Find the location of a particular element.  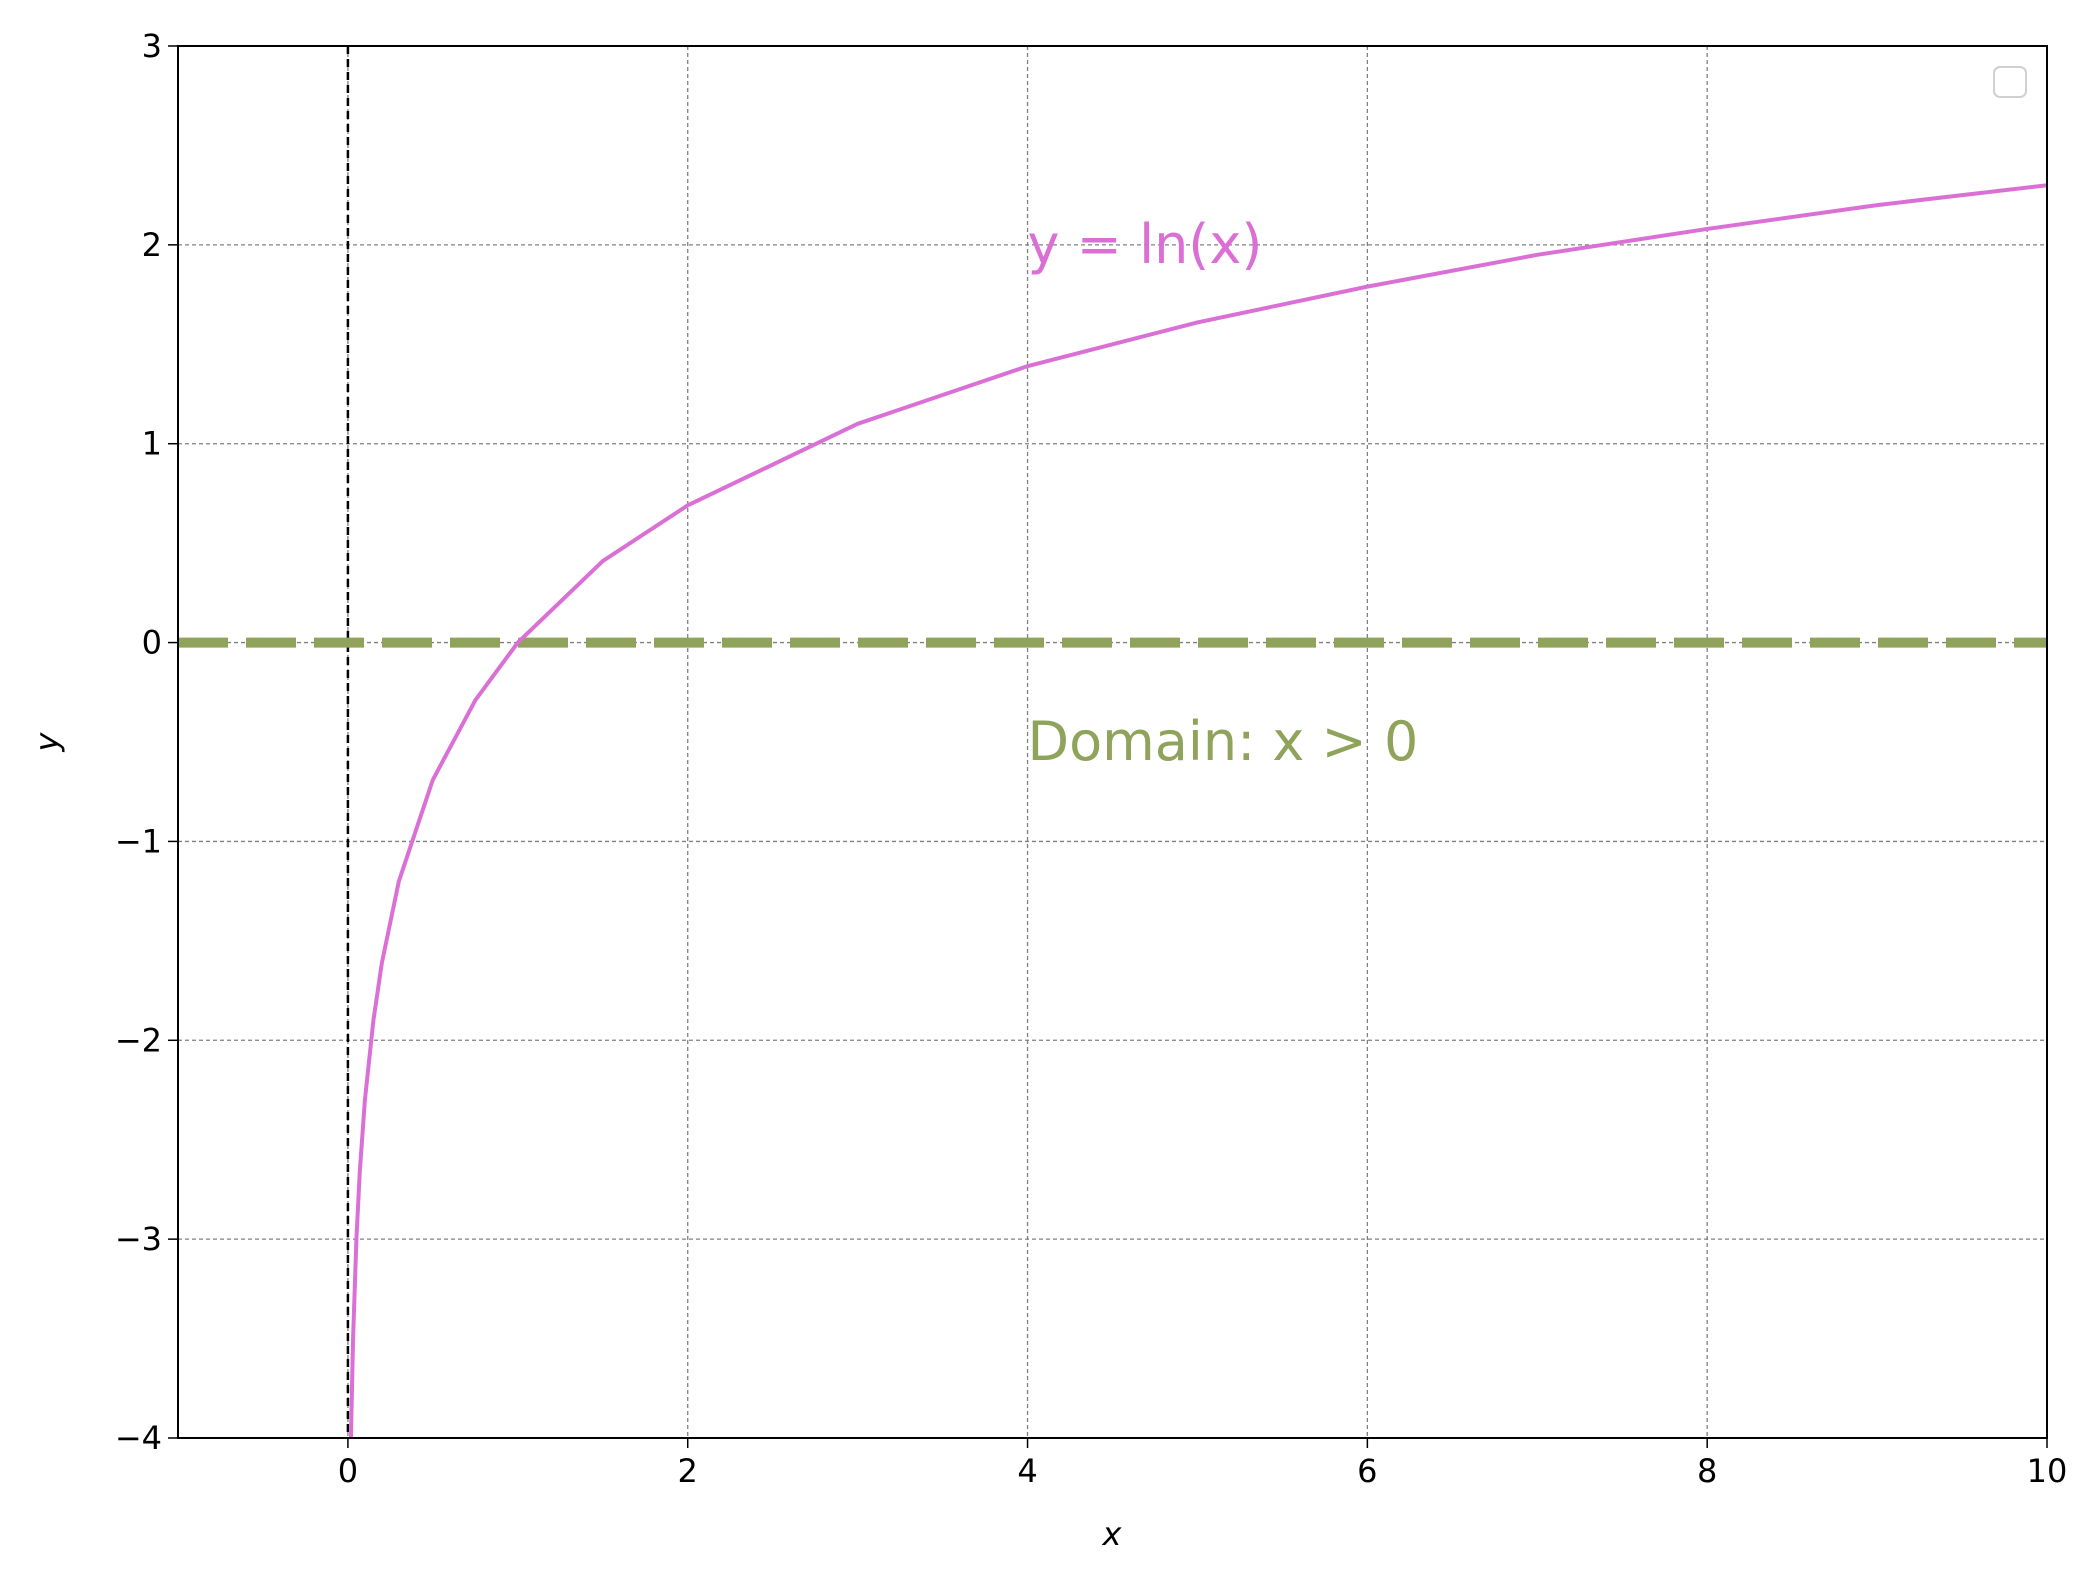

y-tick-label: −1 is located at coordinates (138, 841).